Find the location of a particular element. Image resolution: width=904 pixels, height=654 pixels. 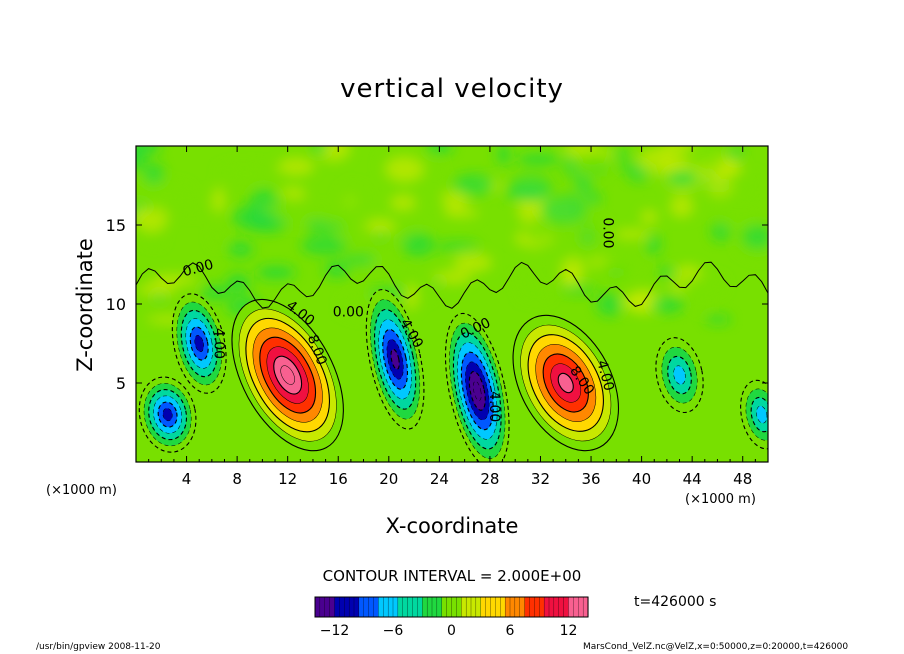

x-scale-label-right: (×1000 m) is located at coordinates (720, 499).